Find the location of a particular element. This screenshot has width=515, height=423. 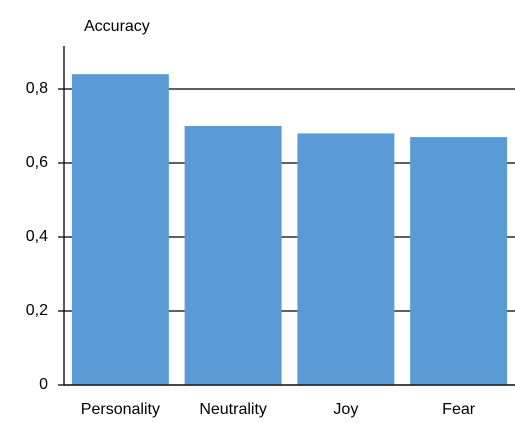

y-tick-label: 0,6 is located at coordinates (37, 162).